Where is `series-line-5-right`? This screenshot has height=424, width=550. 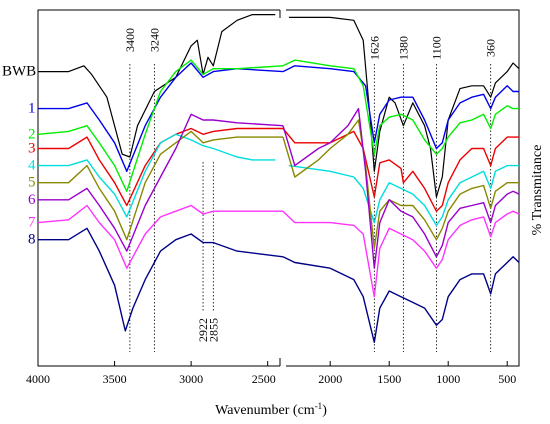 series-line-5-right is located at coordinates (400, 184).